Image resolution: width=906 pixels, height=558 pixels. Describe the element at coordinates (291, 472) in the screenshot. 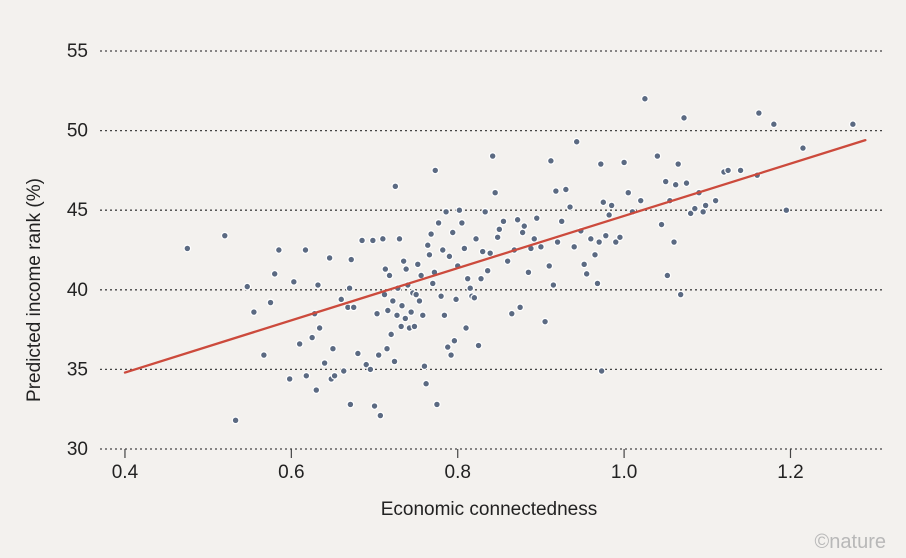

I see `x-tick-label: 0.6` at that location.